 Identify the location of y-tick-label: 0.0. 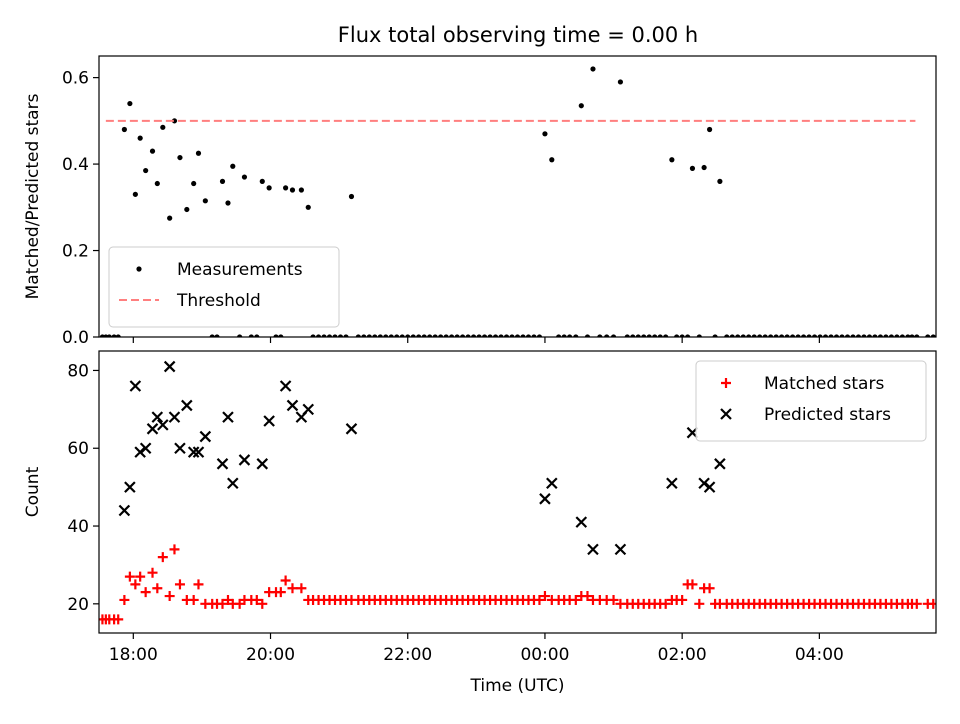
(75, 338).